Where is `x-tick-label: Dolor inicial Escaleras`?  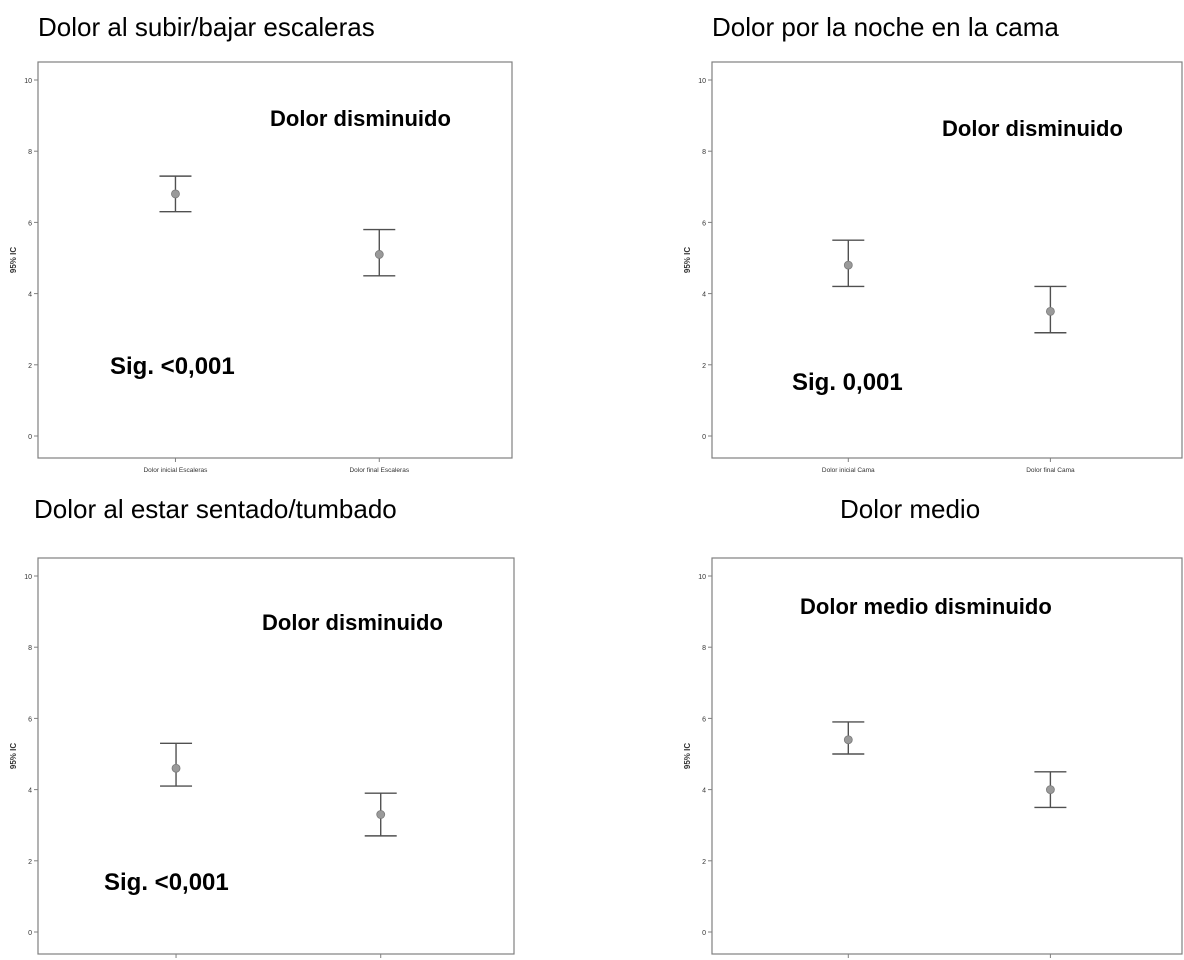
x-tick-label: Dolor inicial Escaleras is located at coordinates (175, 470).